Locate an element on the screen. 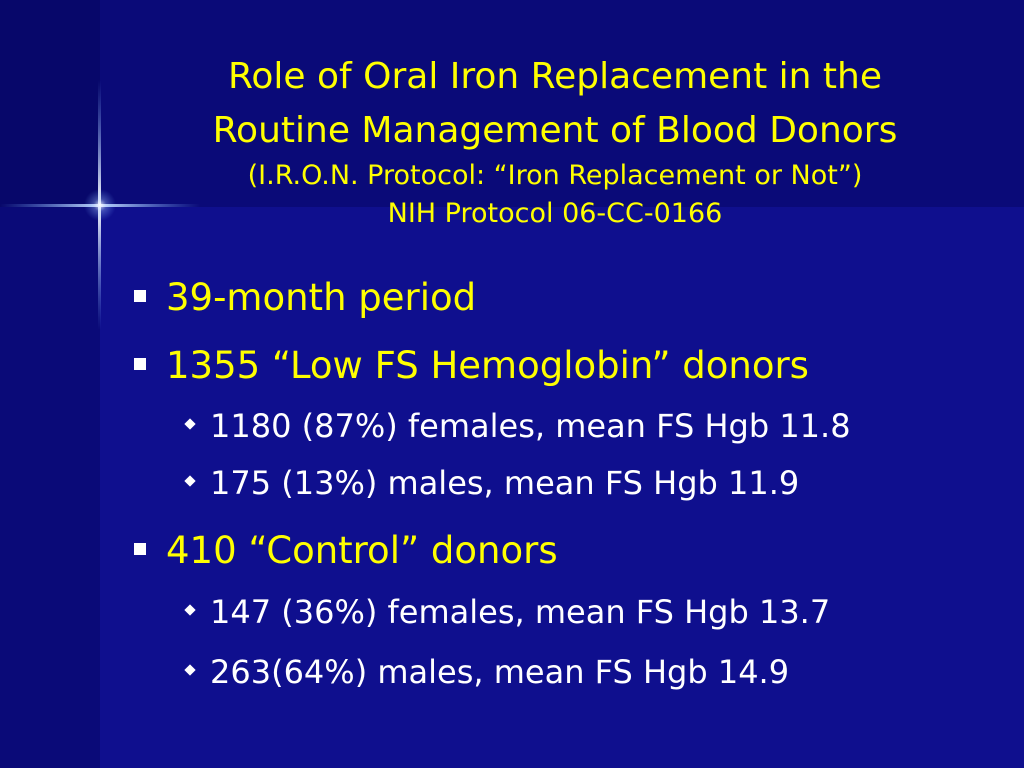  bullet-item: 410 “Control” donors is located at coordinates (346, 551).